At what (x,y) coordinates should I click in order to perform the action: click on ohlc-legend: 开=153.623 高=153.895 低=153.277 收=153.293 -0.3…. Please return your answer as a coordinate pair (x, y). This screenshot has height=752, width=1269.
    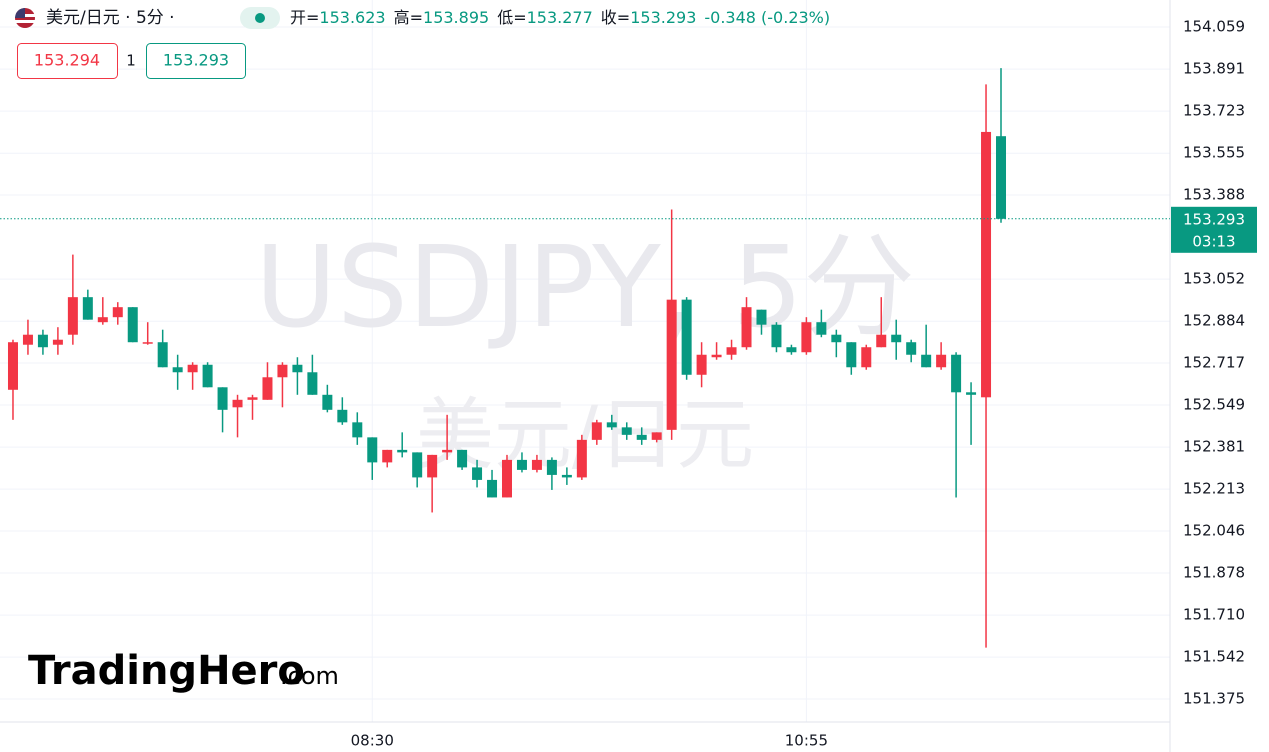
    Looking at the image, I should click on (560, 17).